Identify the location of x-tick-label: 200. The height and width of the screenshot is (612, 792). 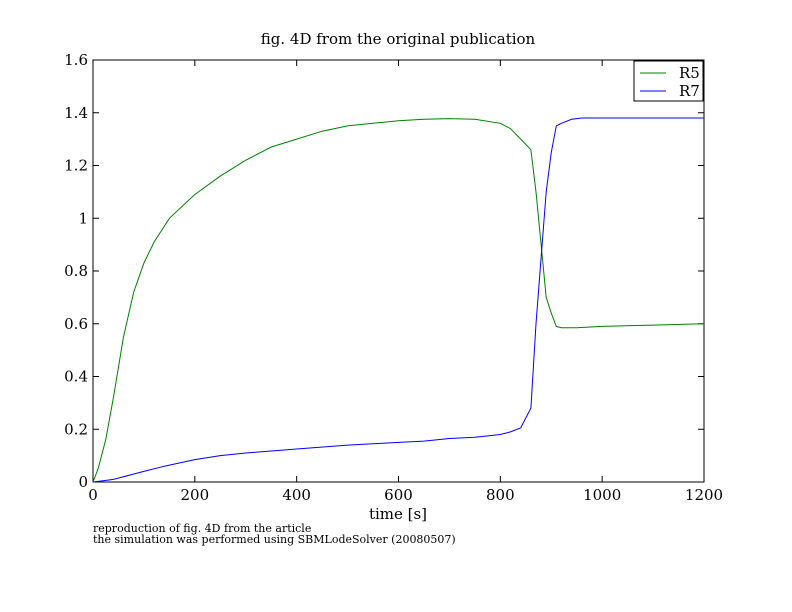
(195, 495).